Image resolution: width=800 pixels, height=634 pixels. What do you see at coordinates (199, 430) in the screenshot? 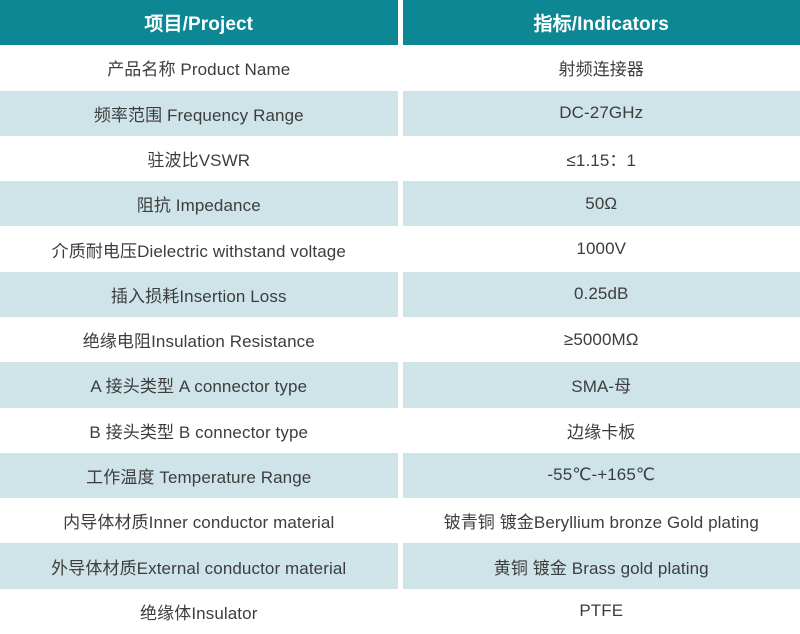
I see `project-cell: B 接头类型 B connector type` at bounding box center [199, 430].